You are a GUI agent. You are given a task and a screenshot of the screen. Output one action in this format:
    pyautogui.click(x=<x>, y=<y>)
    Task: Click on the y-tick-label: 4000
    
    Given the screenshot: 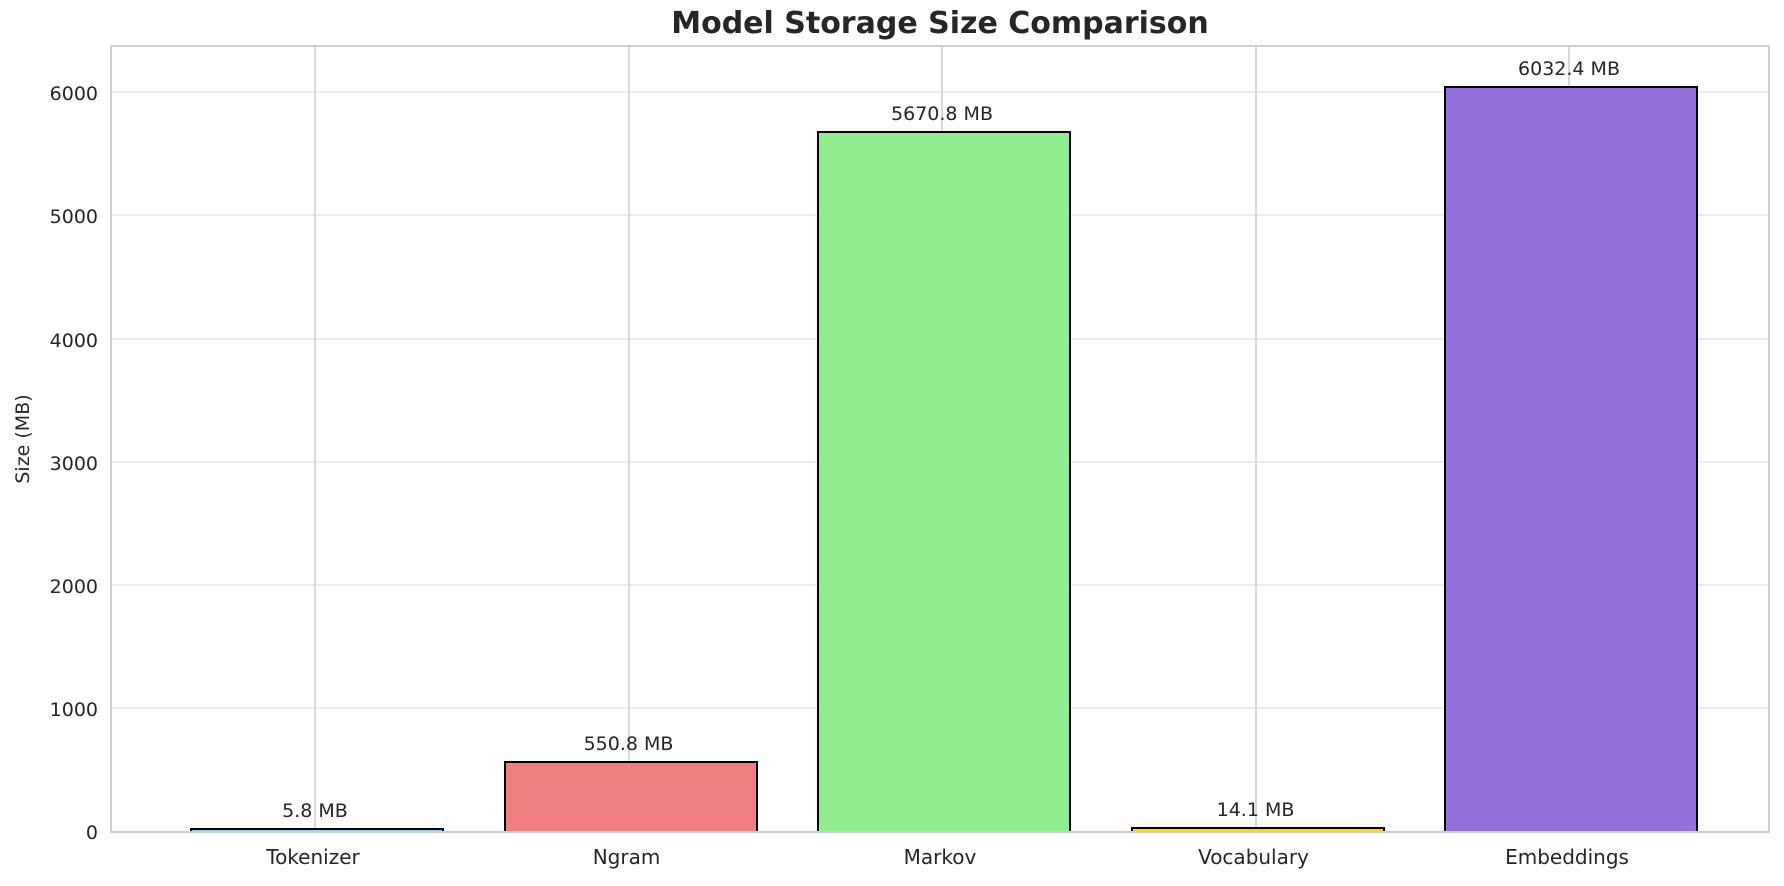 What is the action you would take?
    pyautogui.click(x=73, y=340)
    